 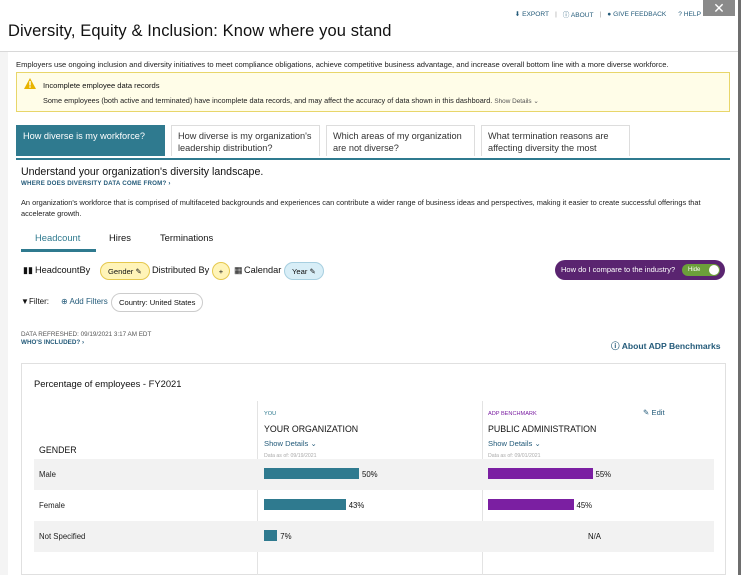 I want to click on warning-title: Incomplete employee data records, so click(x=101, y=85).